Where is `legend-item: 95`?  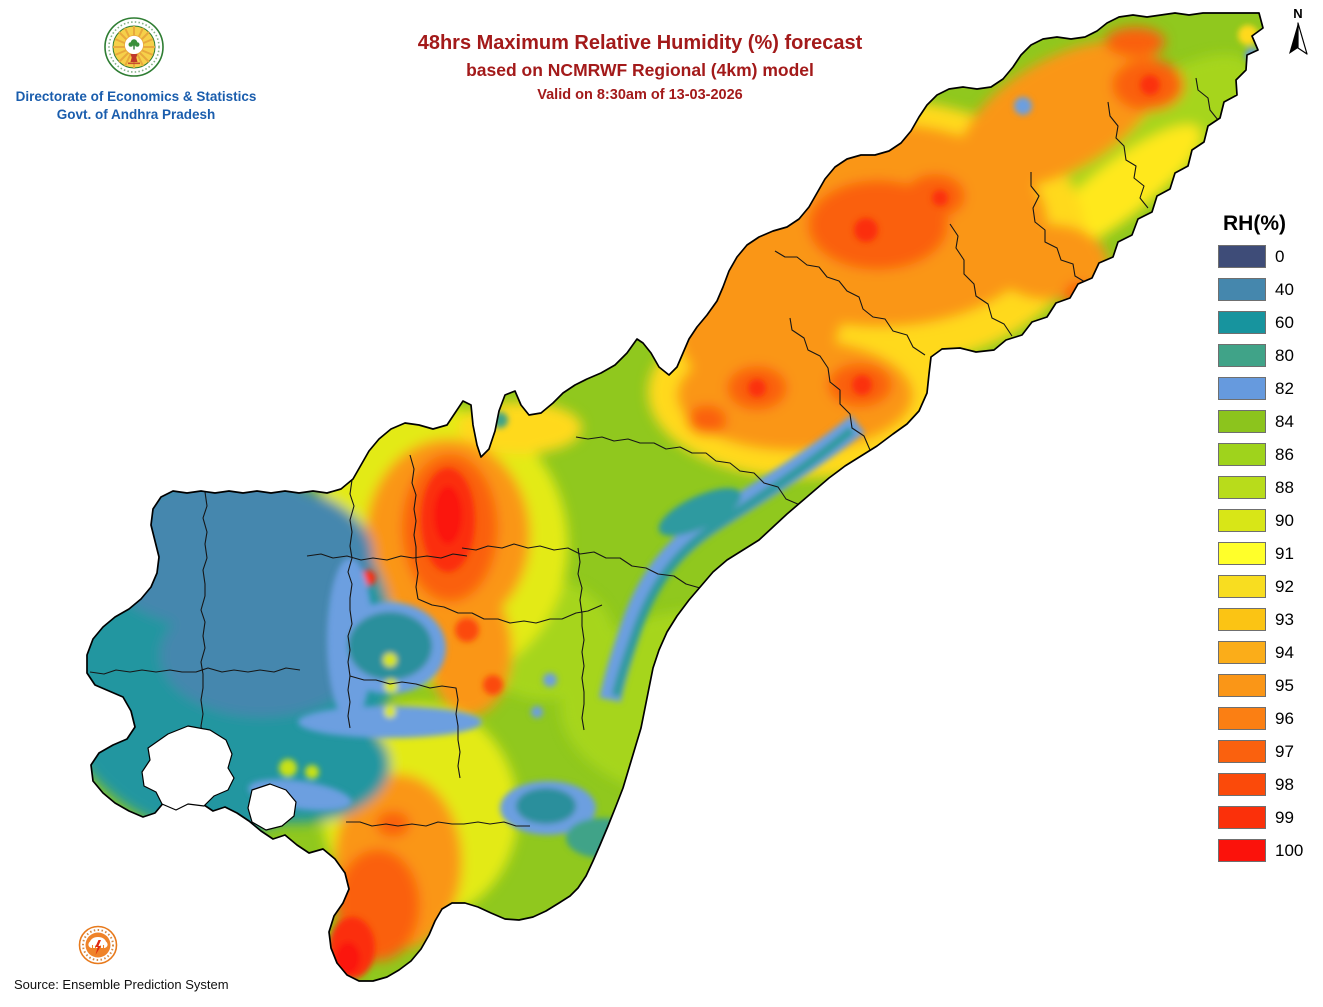 legend-item: 95 is located at coordinates (1260, 685).